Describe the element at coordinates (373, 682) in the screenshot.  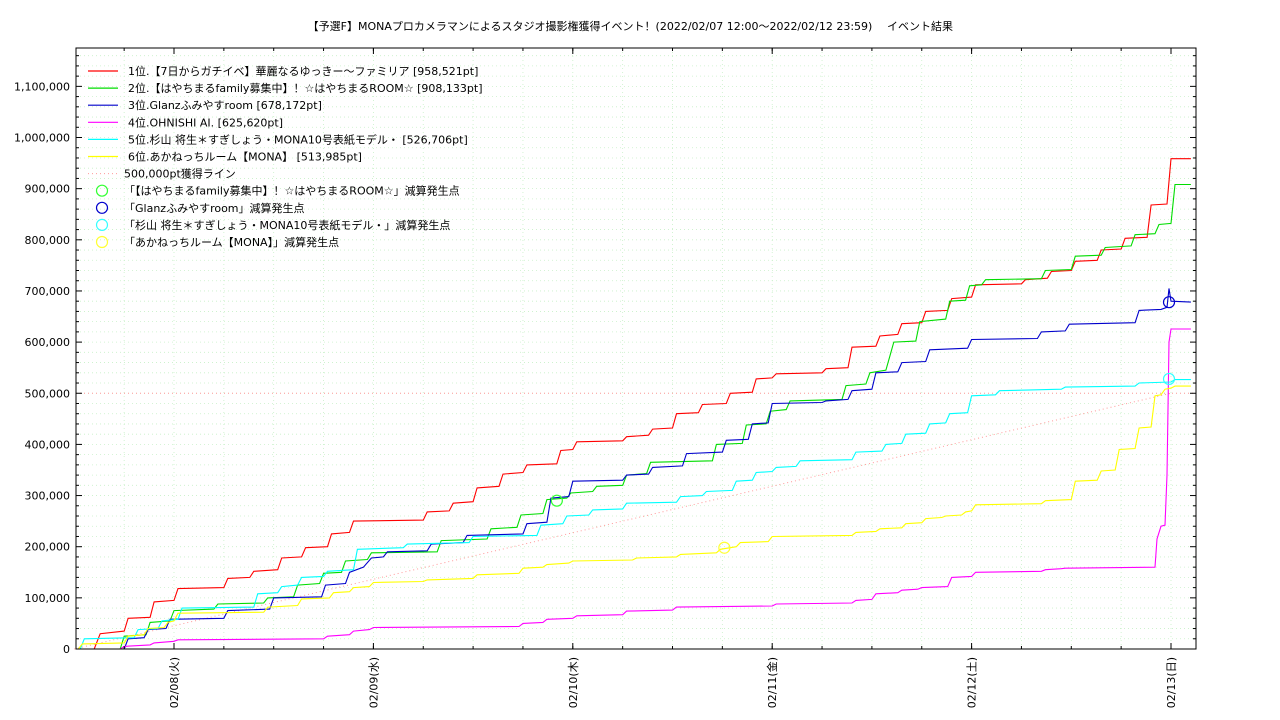
I see `x-tick-label: 02/09(水)` at that location.